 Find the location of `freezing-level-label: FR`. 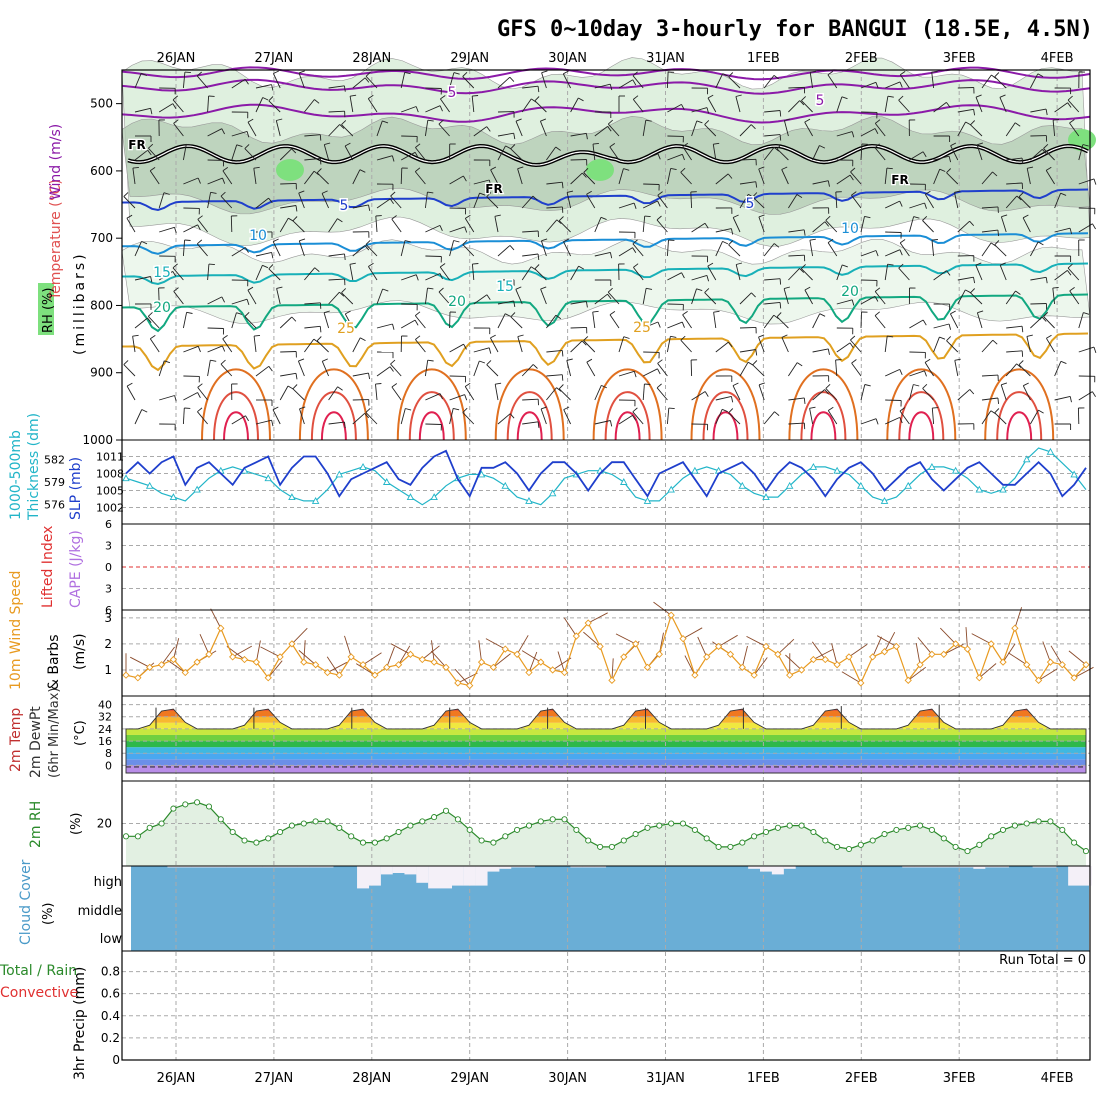

freezing-level-label: FR is located at coordinates (899, 180).